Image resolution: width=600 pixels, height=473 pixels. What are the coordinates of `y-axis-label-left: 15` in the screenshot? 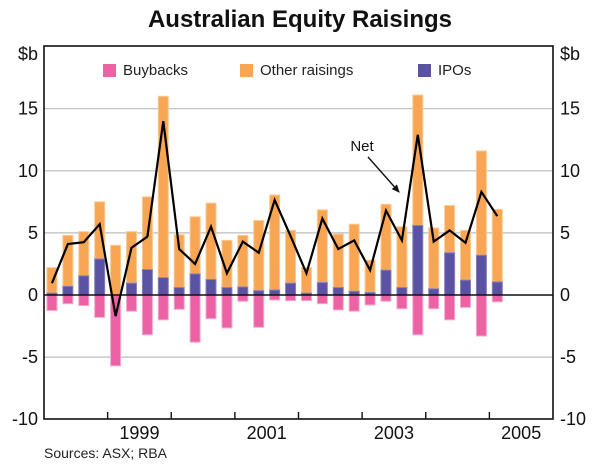 It's located at (28, 109).